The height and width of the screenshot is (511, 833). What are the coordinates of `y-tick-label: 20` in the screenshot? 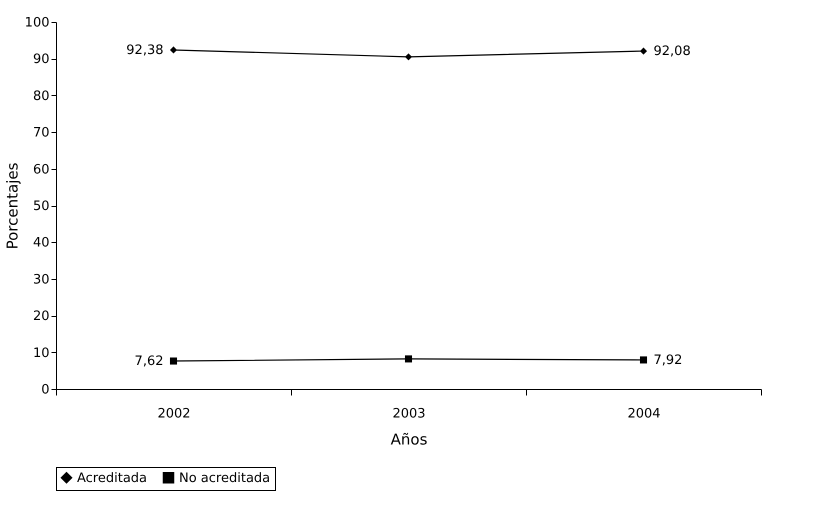 It's located at (41, 316).